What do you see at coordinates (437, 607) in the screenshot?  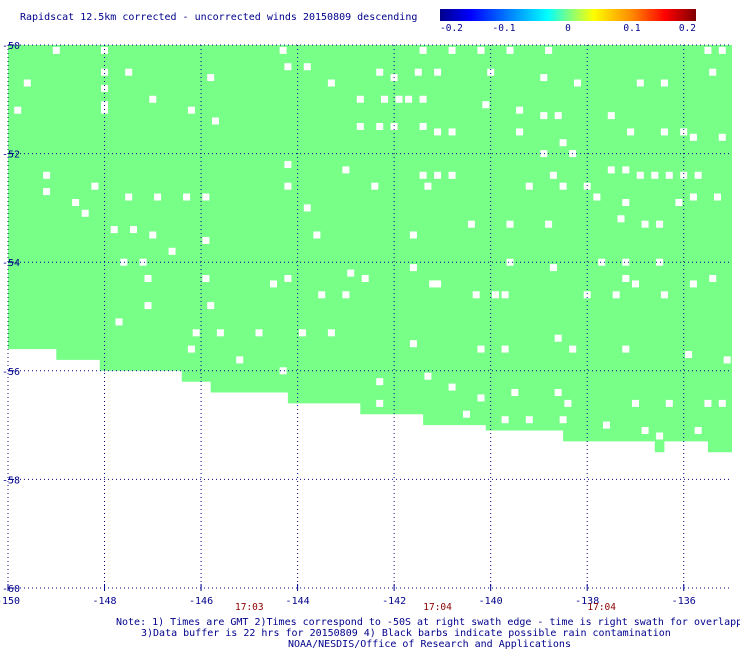 I see `time-label: 17:04` at bounding box center [437, 607].